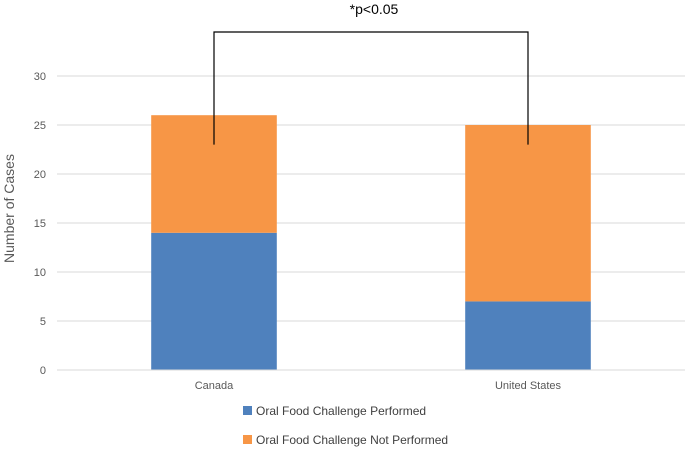  I want to click on y-tick-label: 15, so click(40, 224).